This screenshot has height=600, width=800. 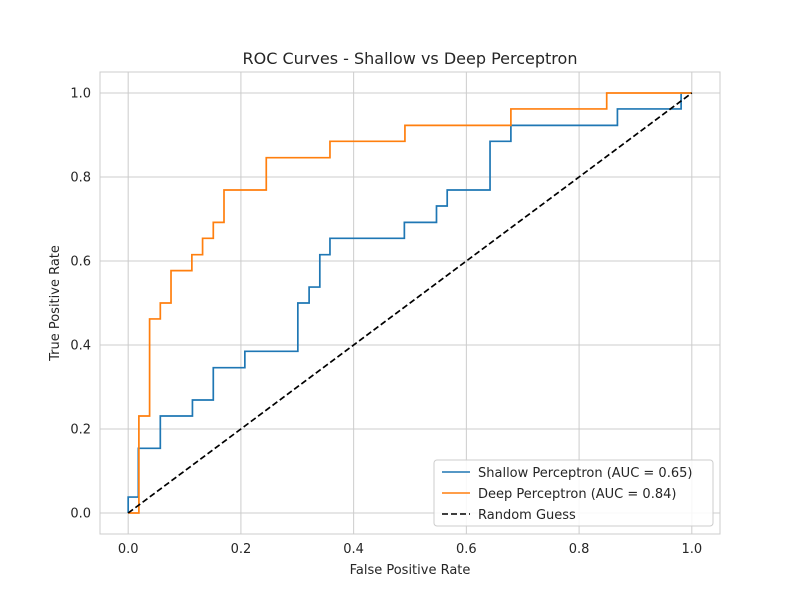 I want to click on legend-box, so click(x=573, y=493).